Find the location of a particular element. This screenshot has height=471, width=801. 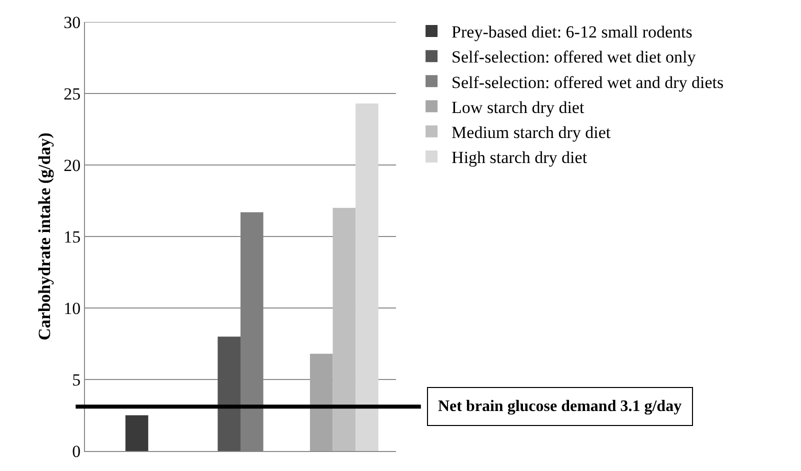

legend-label: Medium starch dry diet is located at coordinates (531, 132).